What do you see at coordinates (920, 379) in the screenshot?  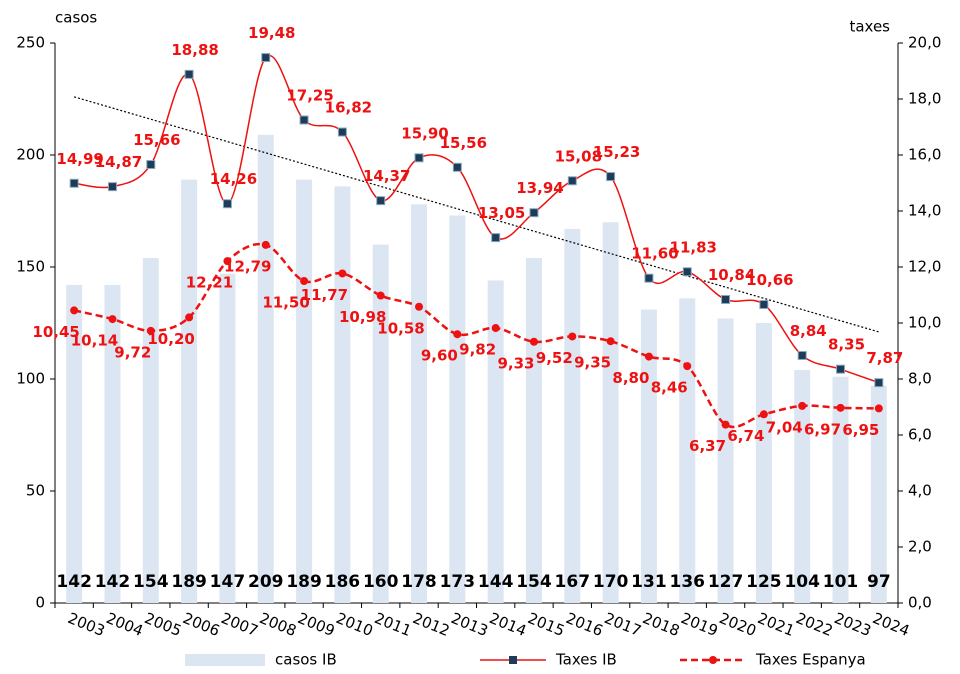 I see `y2-tick-label: 8,0` at bounding box center [920, 379].